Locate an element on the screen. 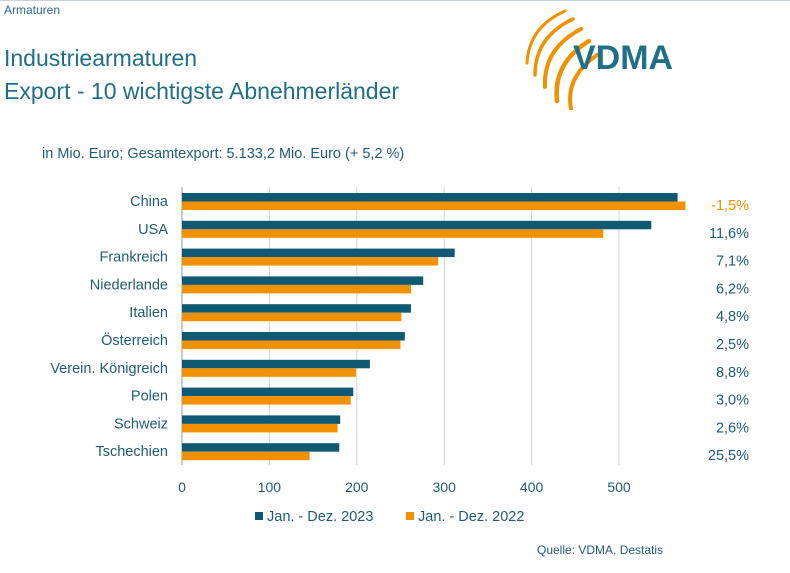  x-tick-label: 300 is located at coordinates (445, 487).